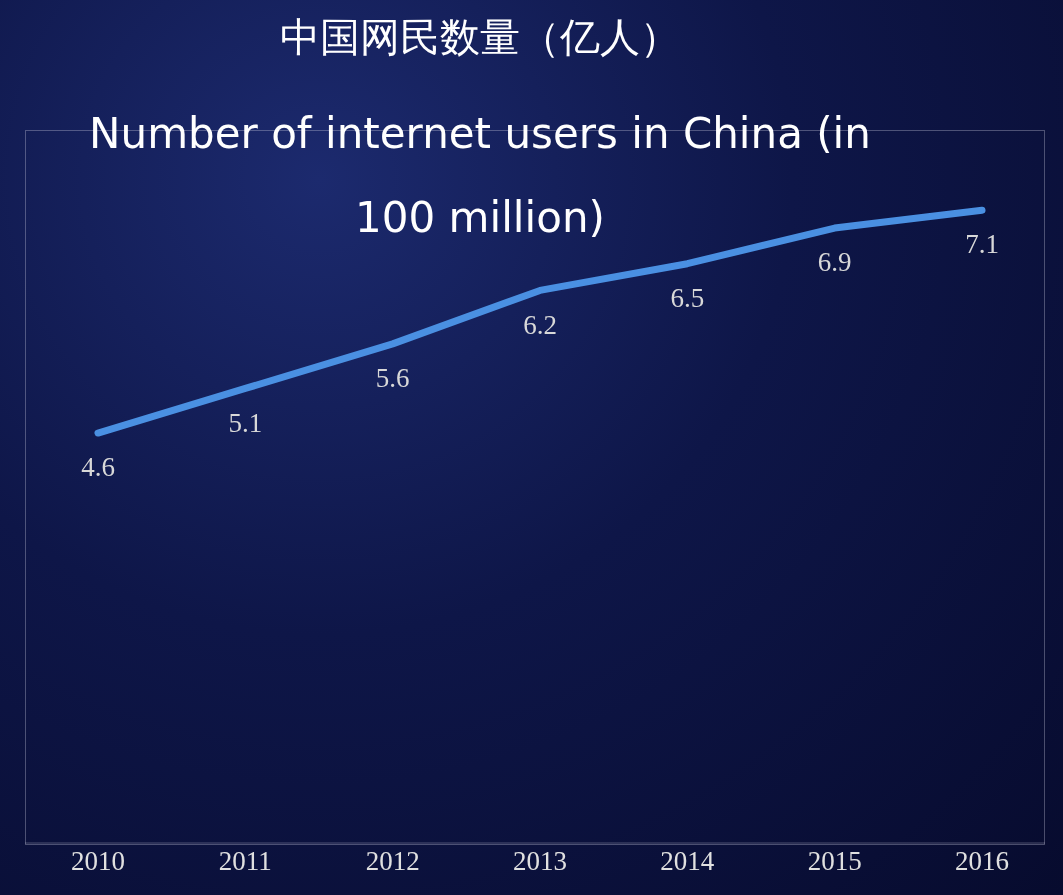 This screenshot has height=895, width=1063. I want to click on data-label: 5.6, so click(392, 378).